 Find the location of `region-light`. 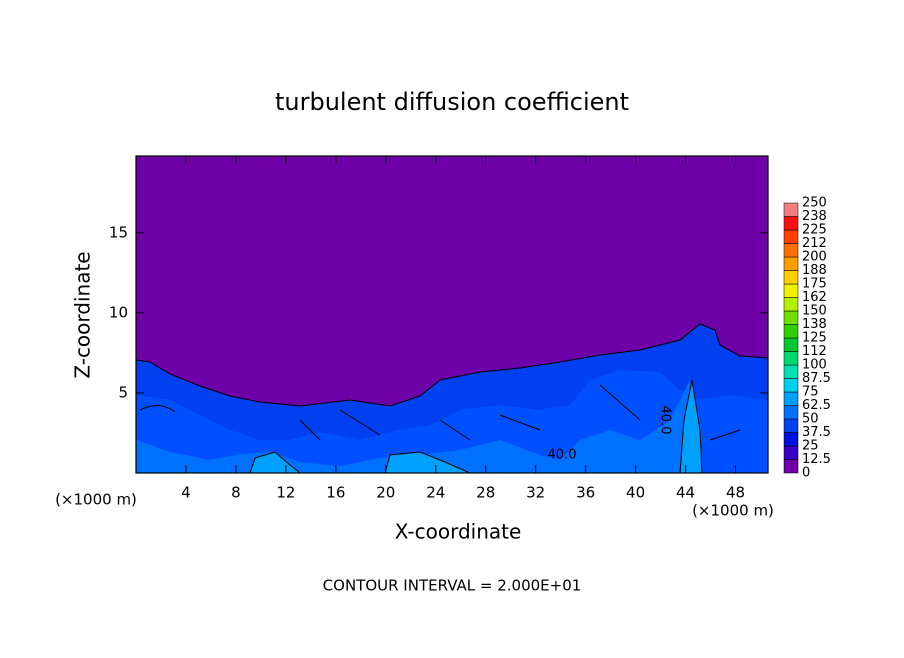

region-light is located at coordinates (418, 426).